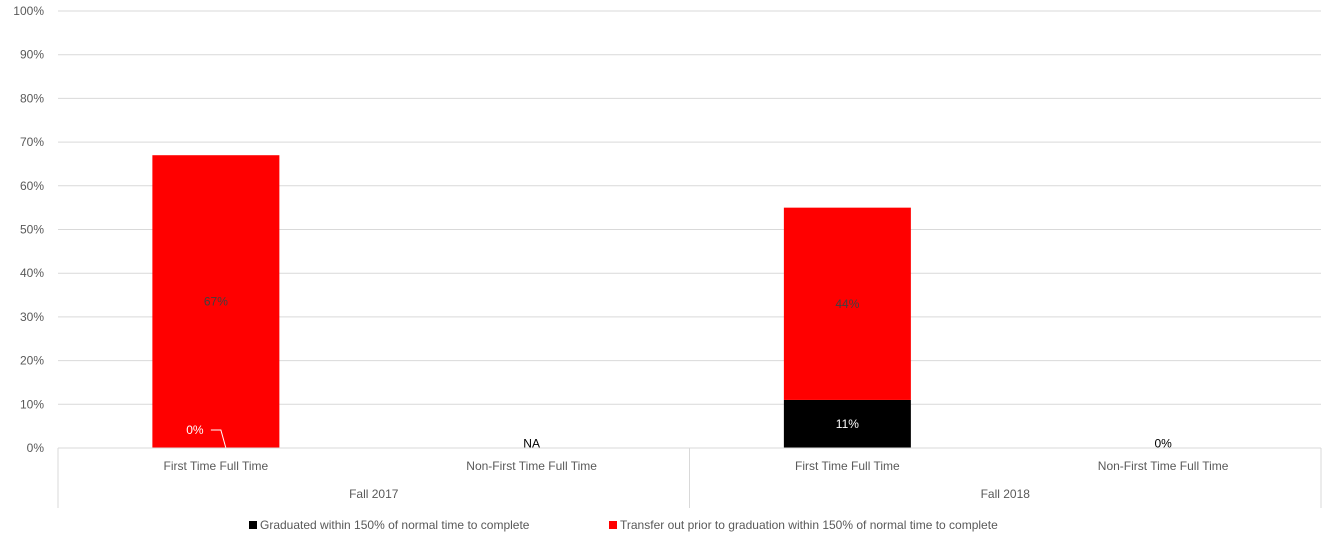  What do you see at coordinates (32, 142) in the screenshot?
I see `y-tick-label: 70%` at bounding box center [32, 142].